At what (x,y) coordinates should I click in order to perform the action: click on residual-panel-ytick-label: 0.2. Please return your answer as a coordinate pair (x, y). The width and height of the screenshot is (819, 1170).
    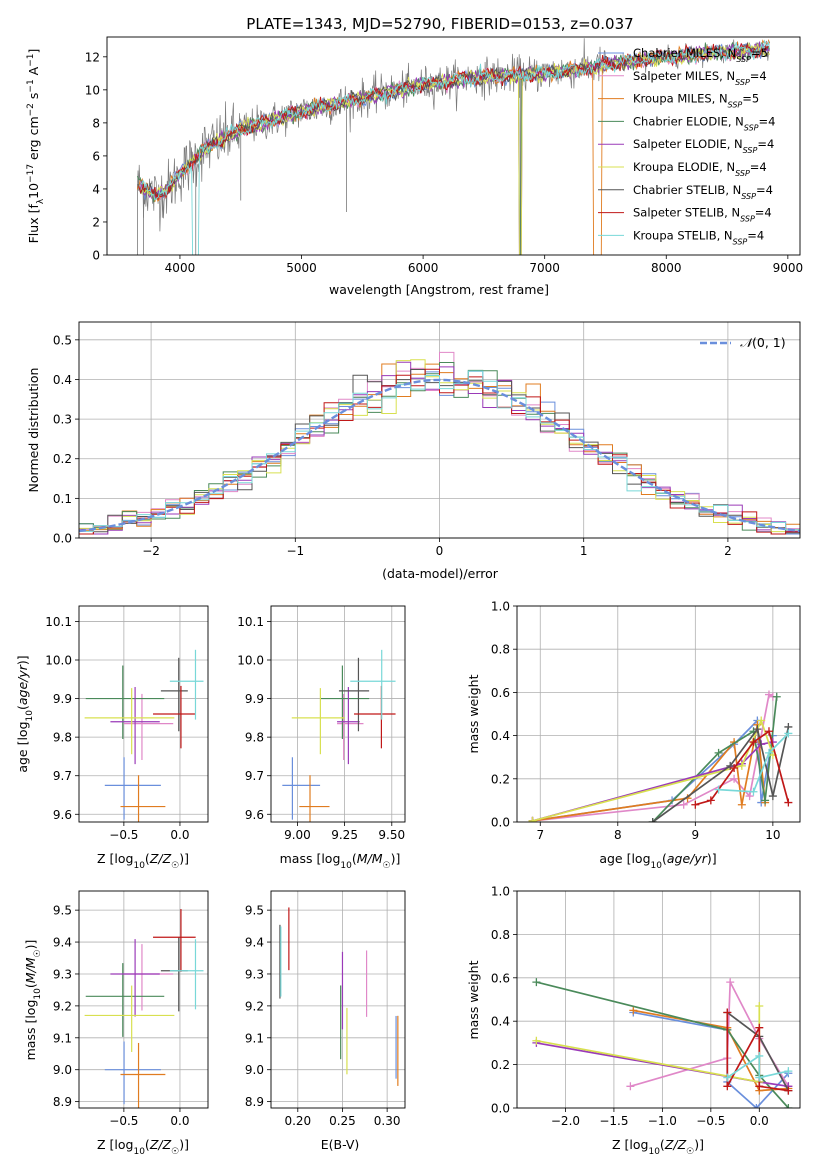
    Looking at the image, I should click on (62, 459).